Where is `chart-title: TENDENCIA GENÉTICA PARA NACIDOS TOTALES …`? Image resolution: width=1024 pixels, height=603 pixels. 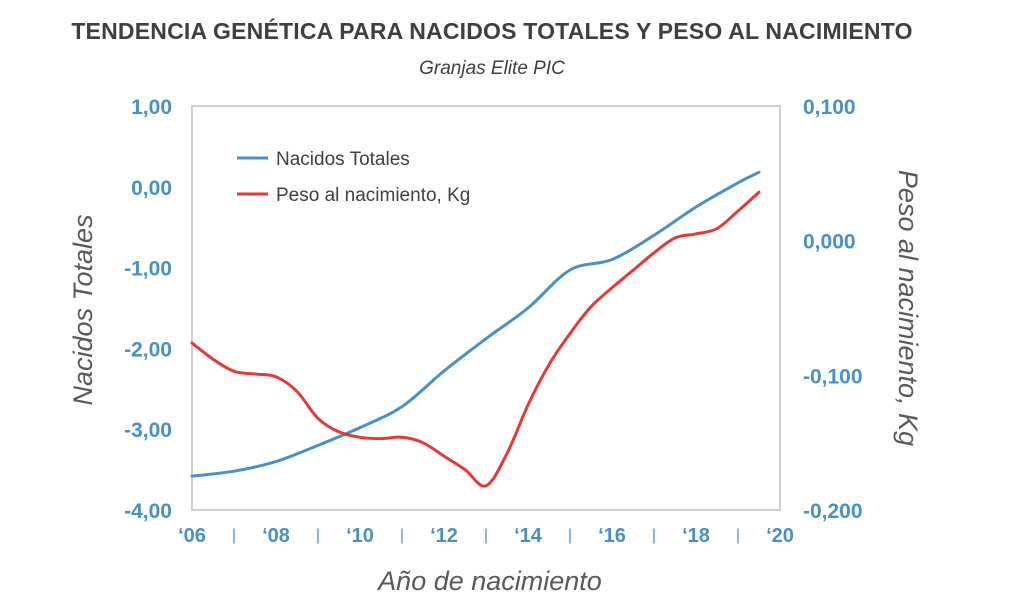 chart-title: TENDENCIA GENÉTICA PARA NACIDOS TOTALES … is located at coordinates (492, 31).